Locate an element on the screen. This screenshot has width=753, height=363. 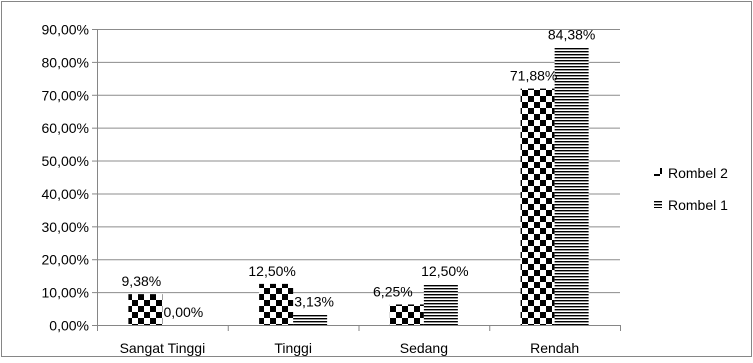
bar-rombel-2-sedang is located at coordinates (406, 314).